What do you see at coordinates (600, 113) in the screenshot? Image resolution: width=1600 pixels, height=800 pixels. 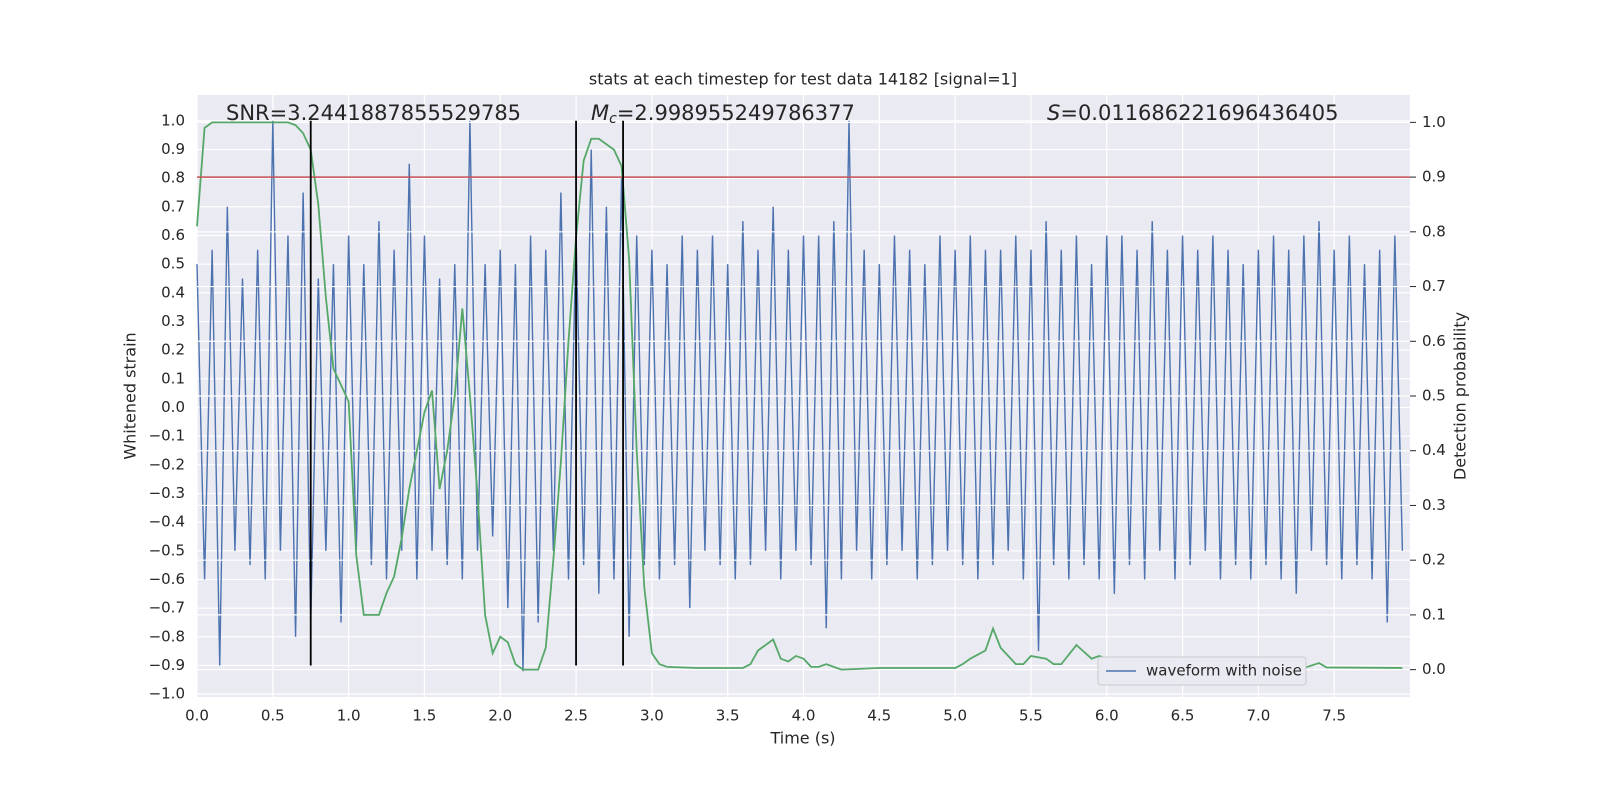 I see `annotation-symbol: M` at bounding box center [600, 113].